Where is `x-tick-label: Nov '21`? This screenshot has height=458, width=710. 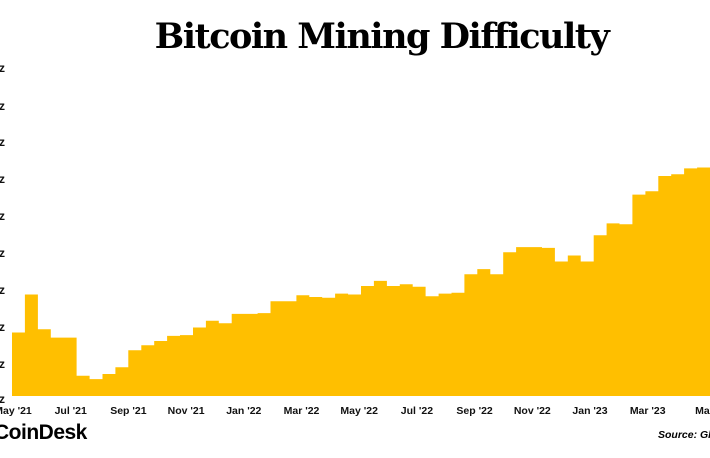
x-tick-label: Nov '21 is located at coordinates (186, 411).